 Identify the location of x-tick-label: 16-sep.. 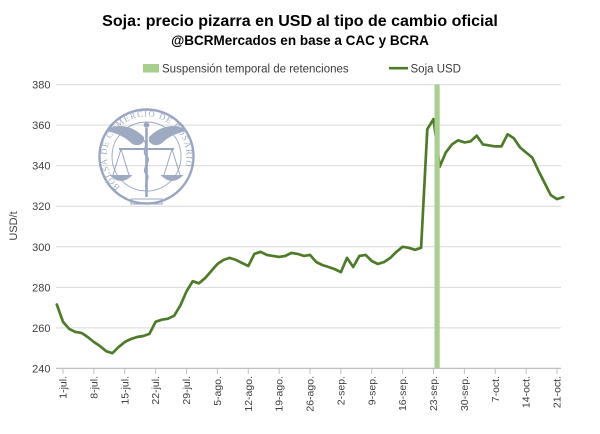
(403, 393).